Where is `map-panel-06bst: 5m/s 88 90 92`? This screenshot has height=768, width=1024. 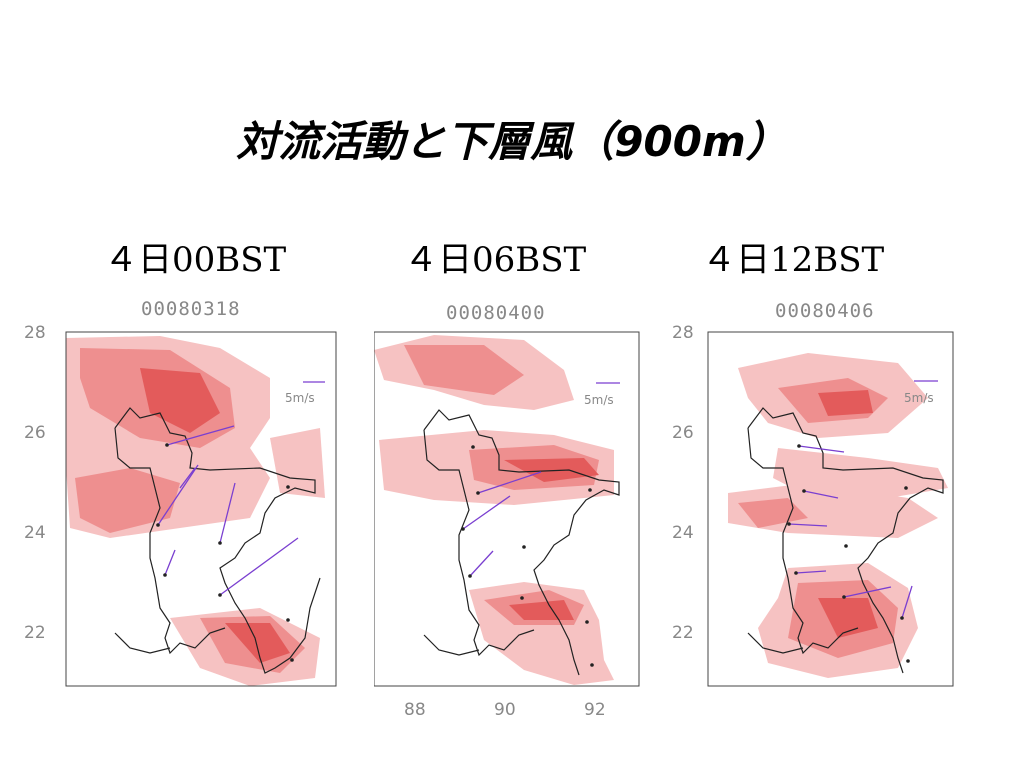
map-panel-06bst: 5m/s 88 90 92 is located at coordinates (507, 525).